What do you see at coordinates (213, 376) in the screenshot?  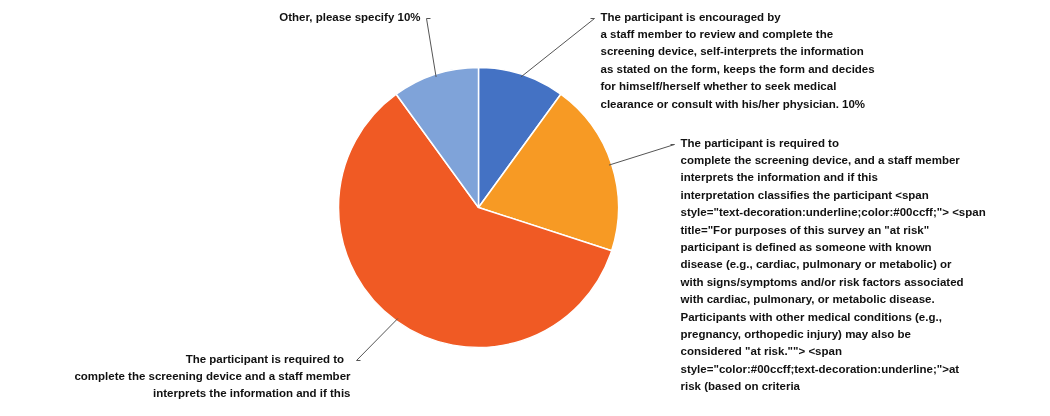 I see `slice-label: The participant is required to complete the screening device and a staff member interprets the information and if this` at bounding box center [213, 376].